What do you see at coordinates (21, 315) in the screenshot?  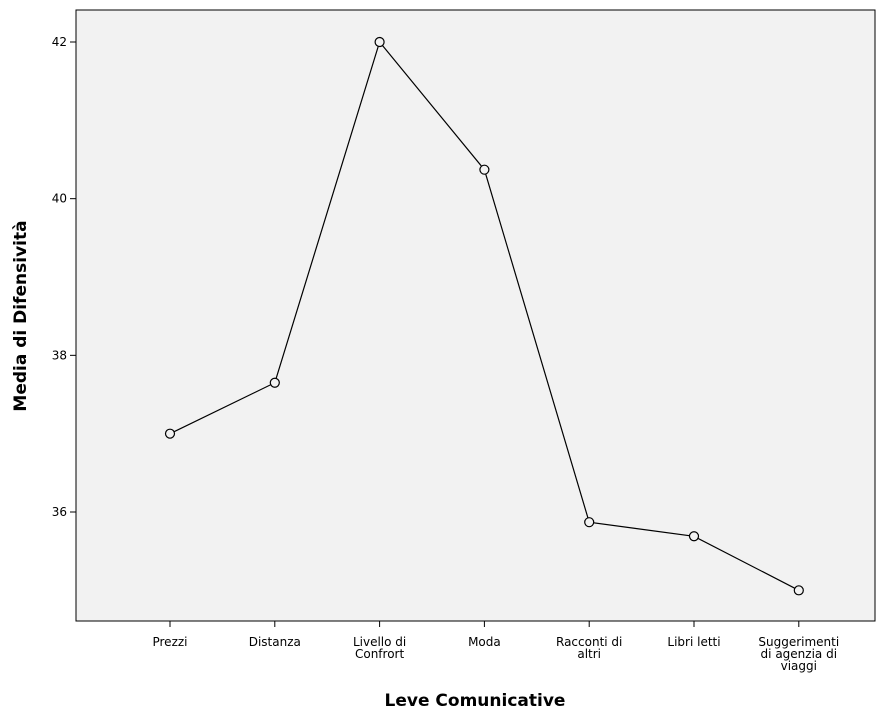 I see `y-axis-title: Media di Difensività` at bounding box center [21, 315].